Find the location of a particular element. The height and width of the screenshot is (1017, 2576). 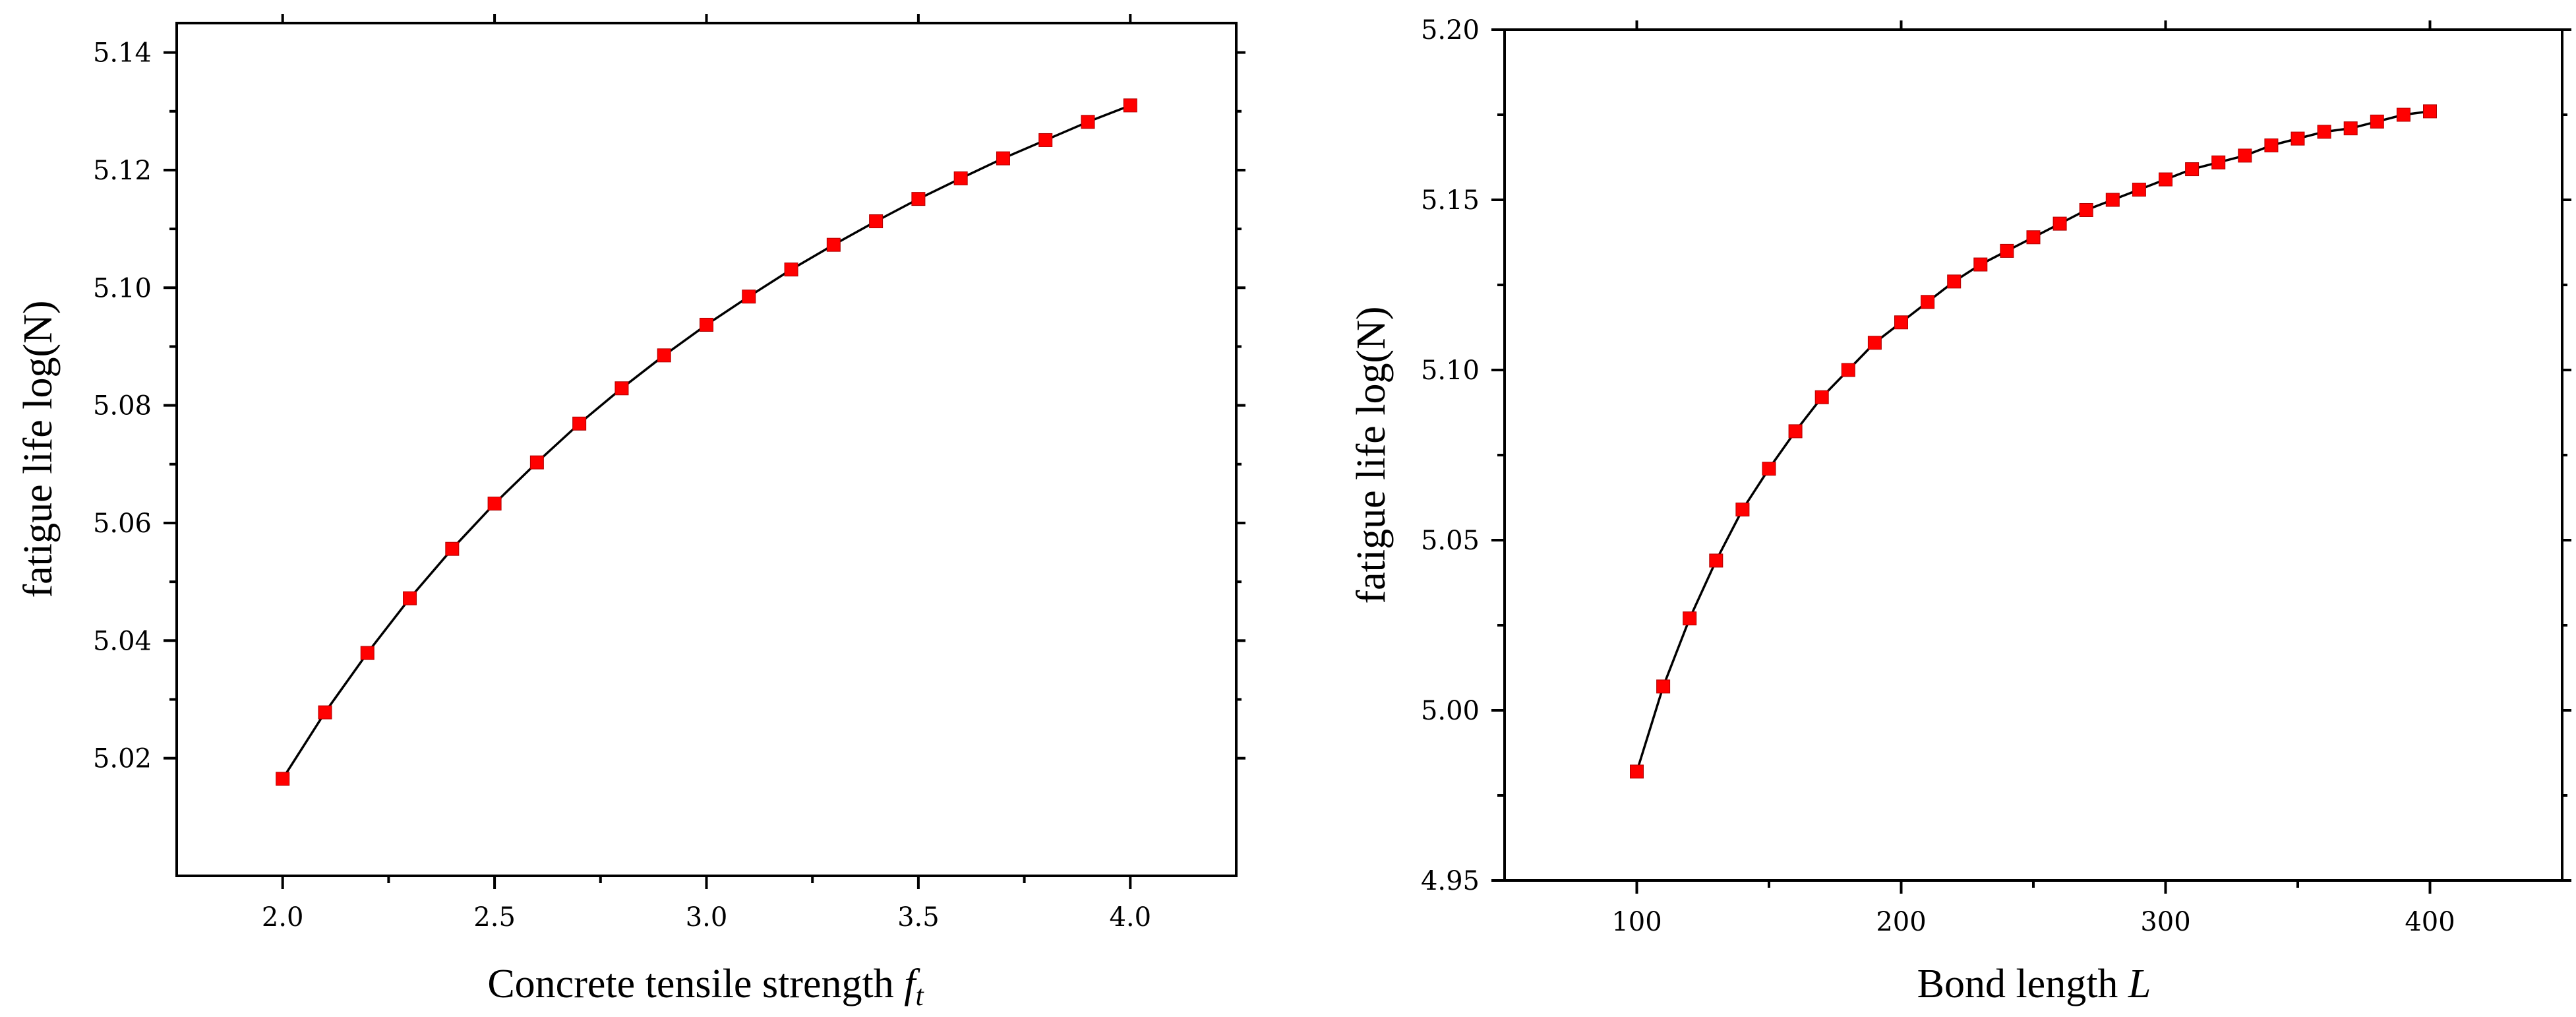

x-tick-label-right: 200 is located at coordinates (1901, 922).